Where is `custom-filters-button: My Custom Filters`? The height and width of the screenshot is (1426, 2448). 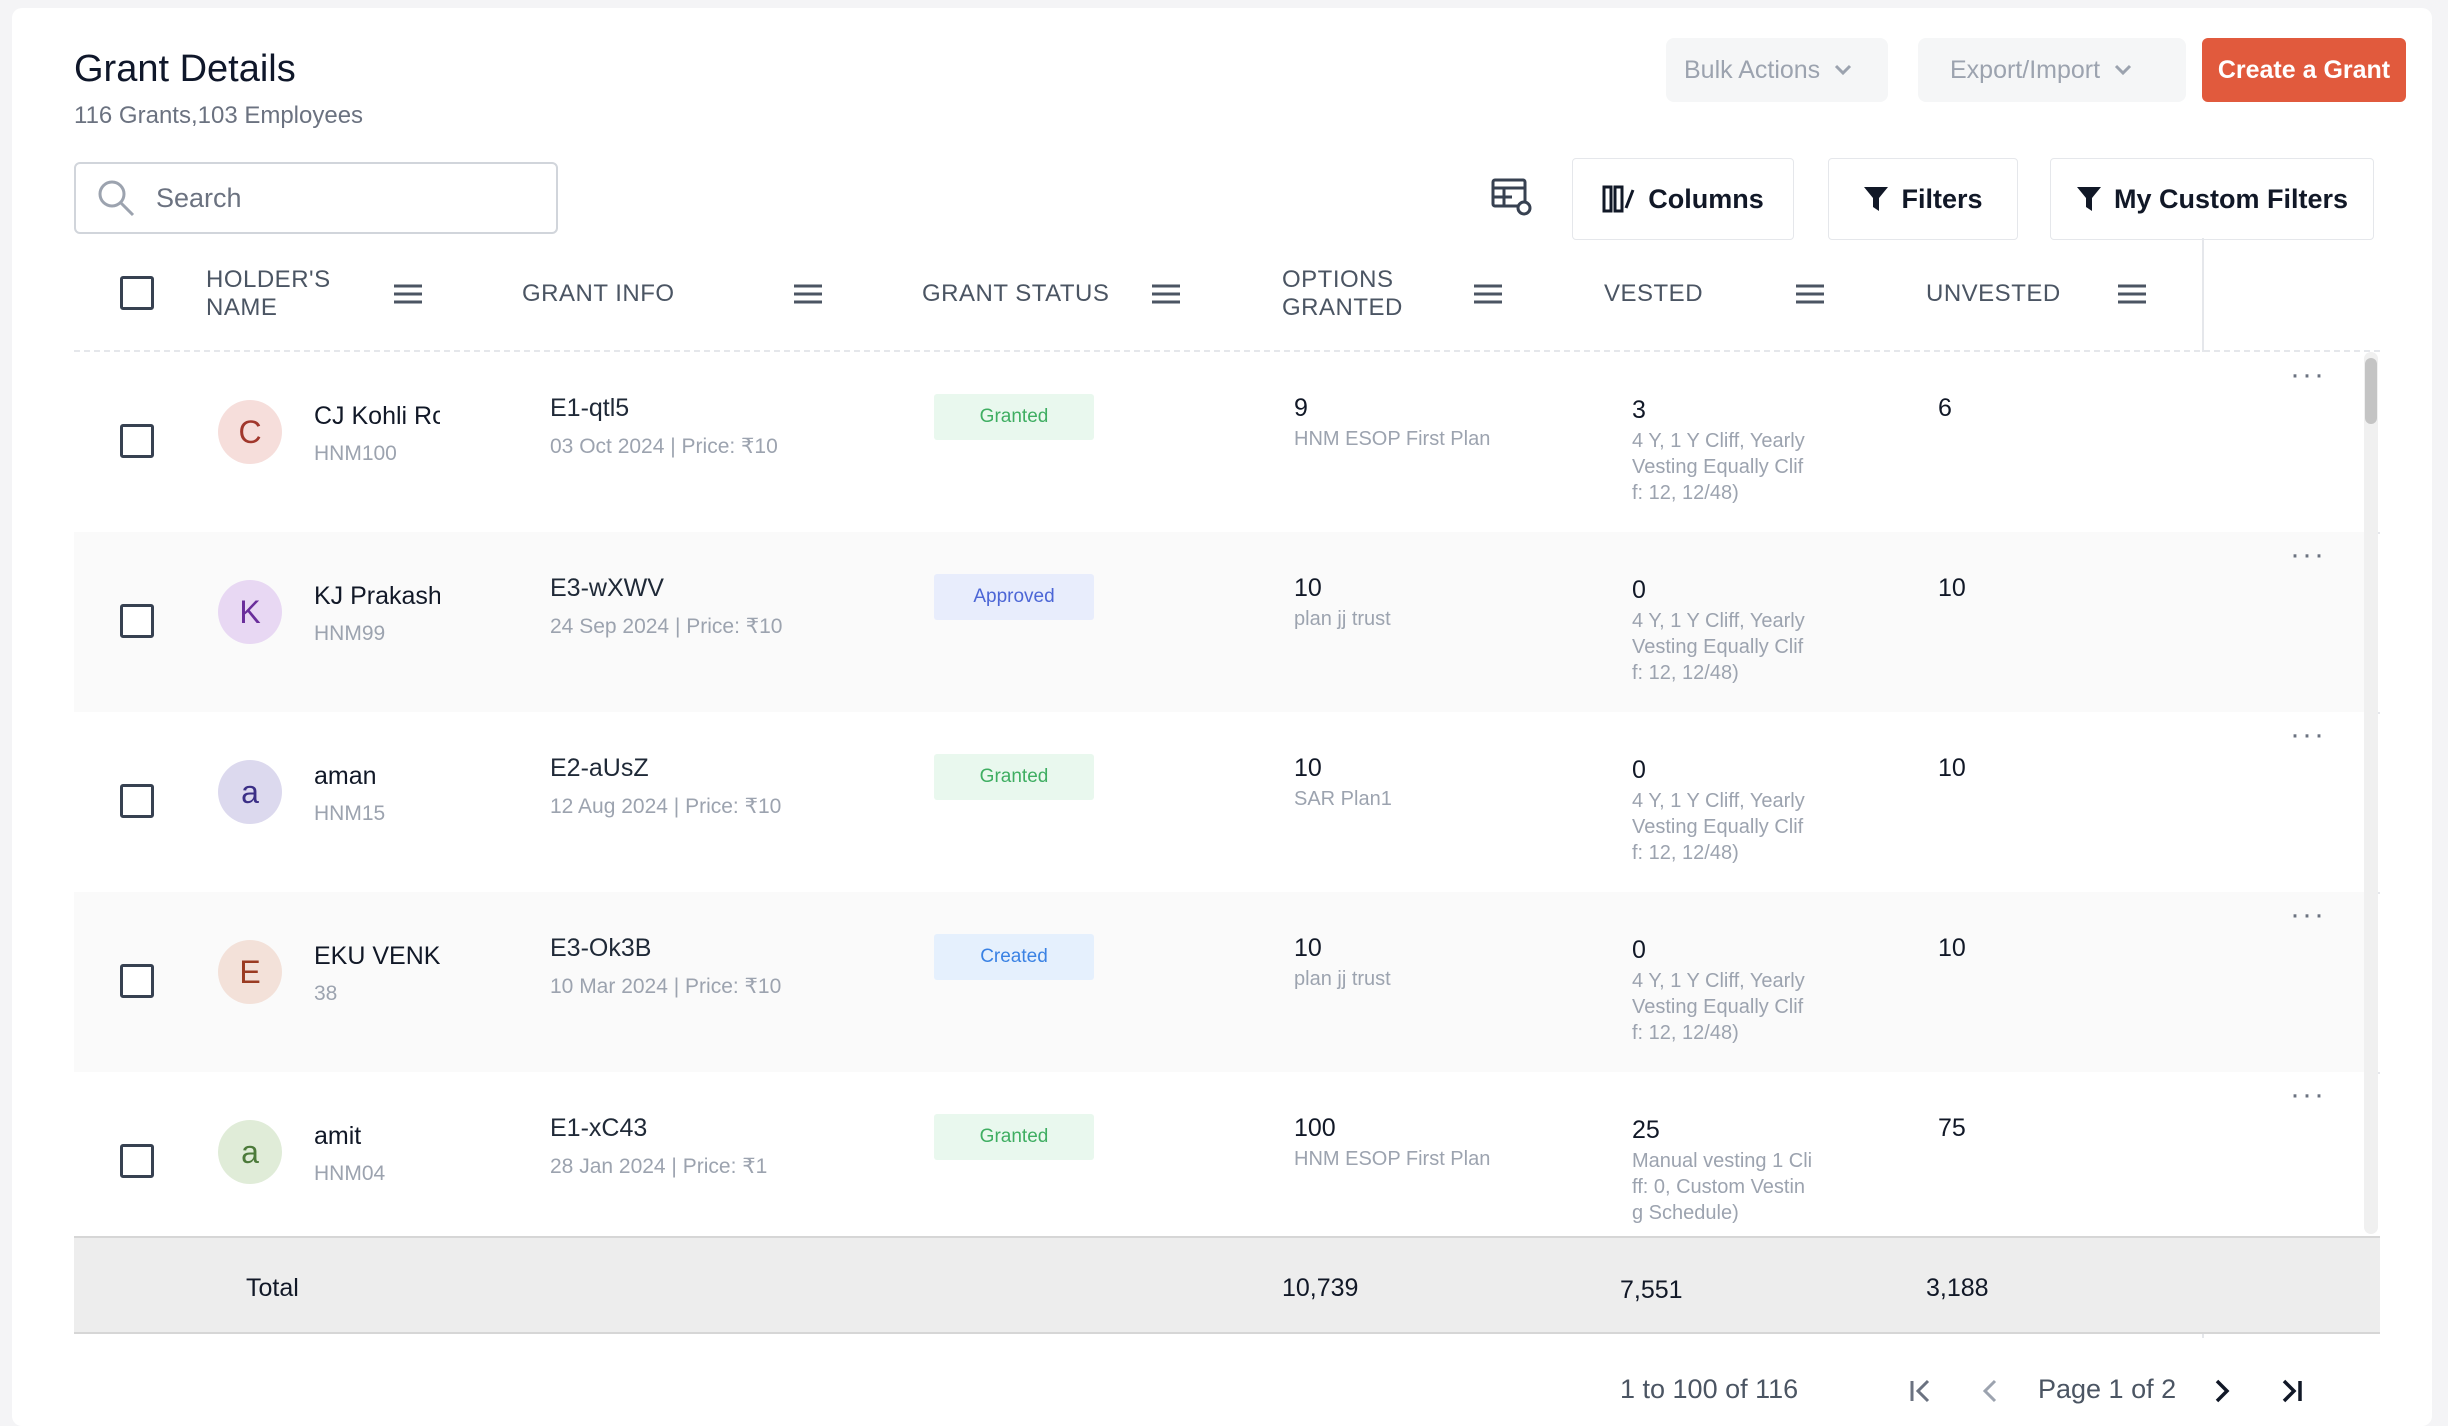
custom-filters-button: My Custom Filters is located at coordinates (2212, 199).